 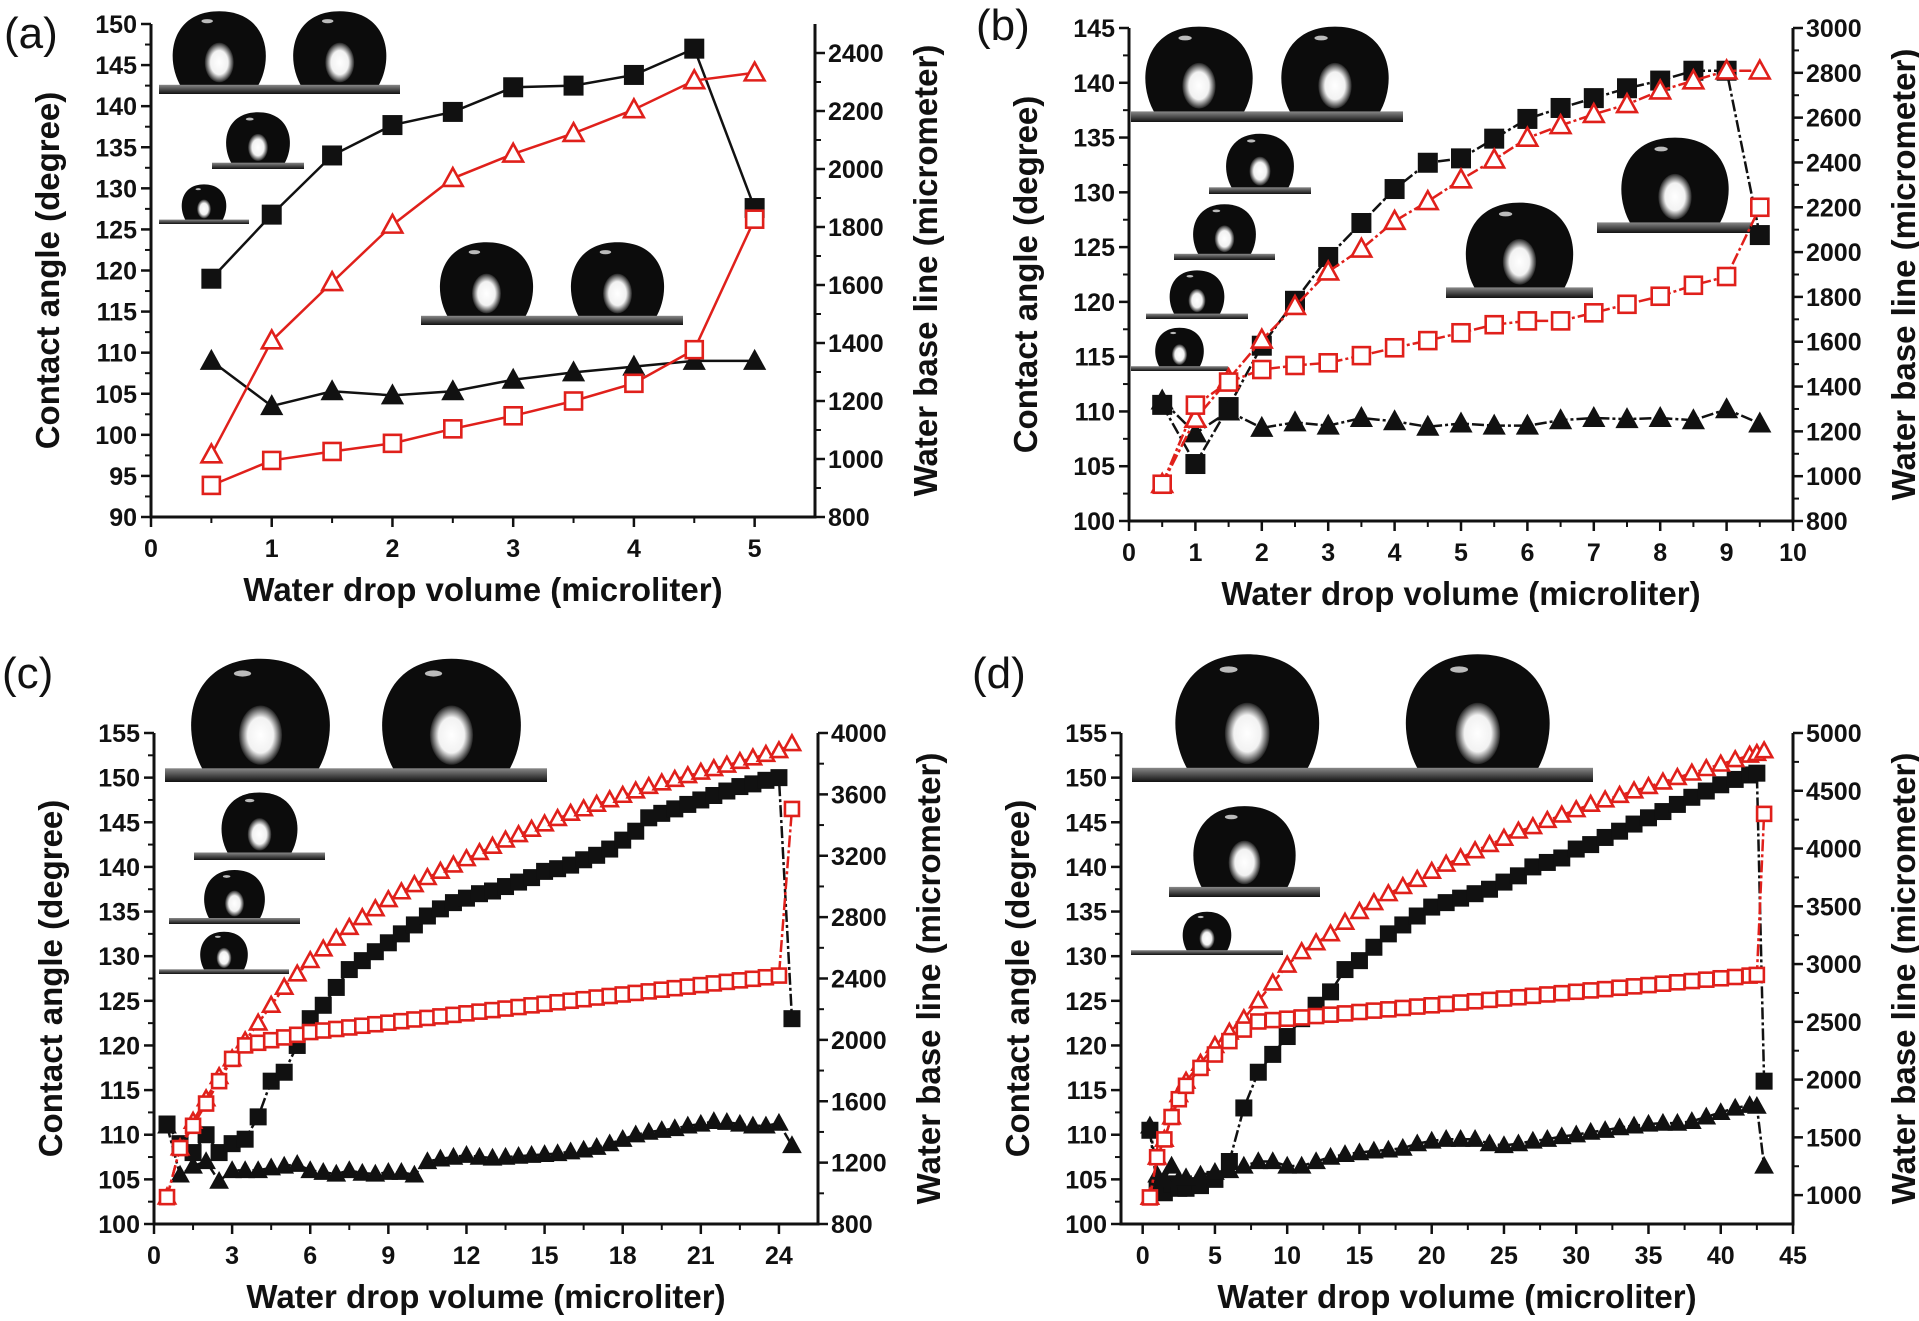 What do you see at coordinates (1675, 180) in the screenshot?
I see `droplet-photo` at bounding box center [1675, 180].